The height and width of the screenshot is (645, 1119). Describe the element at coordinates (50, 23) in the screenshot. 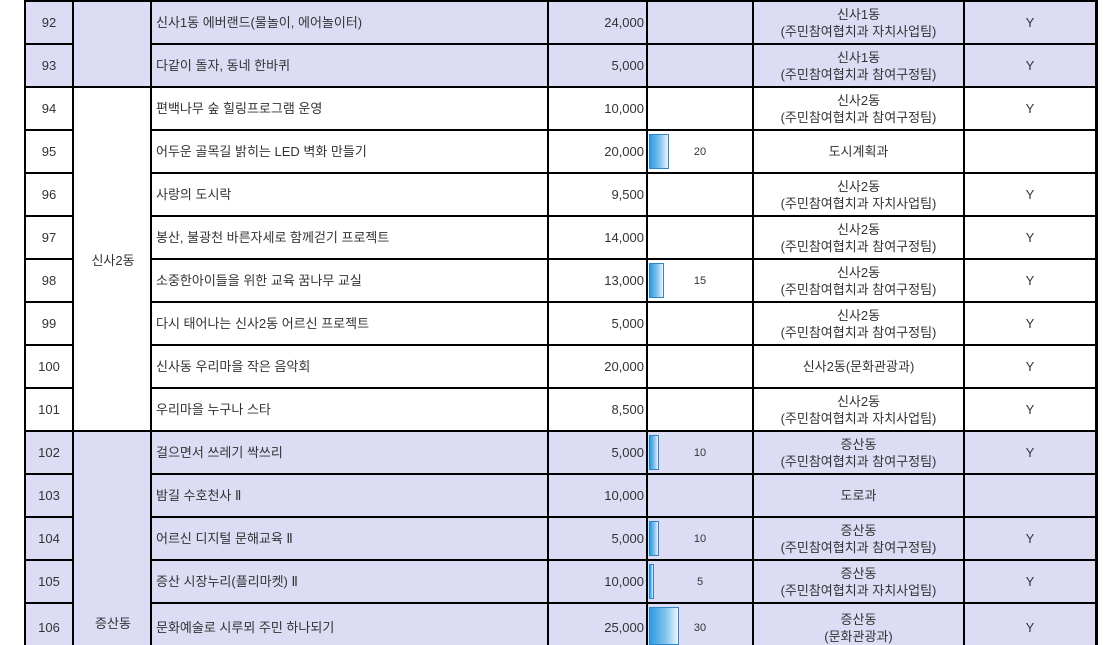

I see `row-number-cell: 92` at that location.